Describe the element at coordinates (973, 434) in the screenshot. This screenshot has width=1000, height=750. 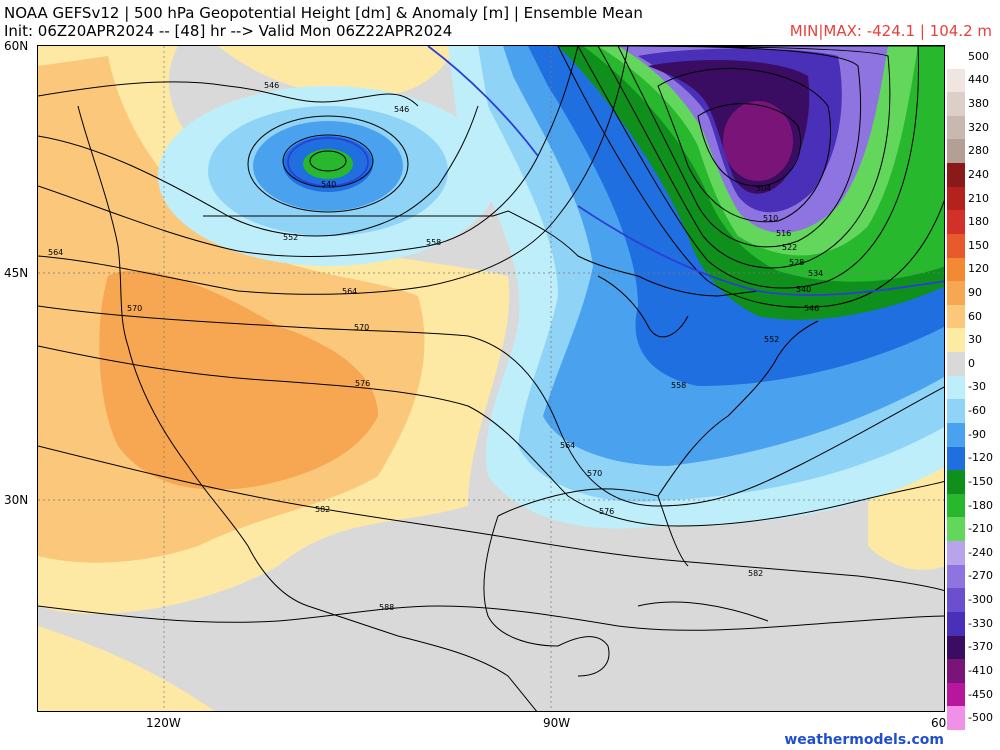
I see `colorbar-entry: -90` at that location.